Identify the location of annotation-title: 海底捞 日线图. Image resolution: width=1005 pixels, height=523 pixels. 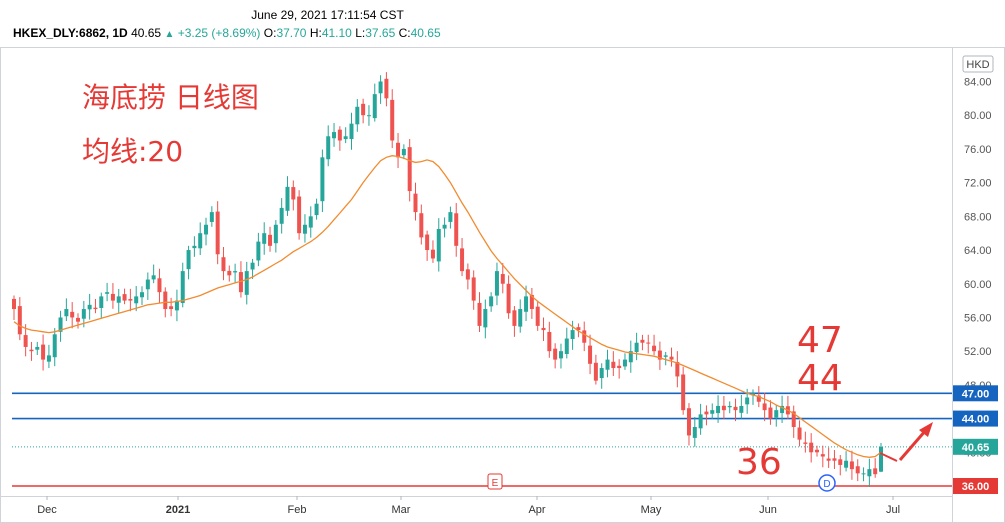
(170, 97).